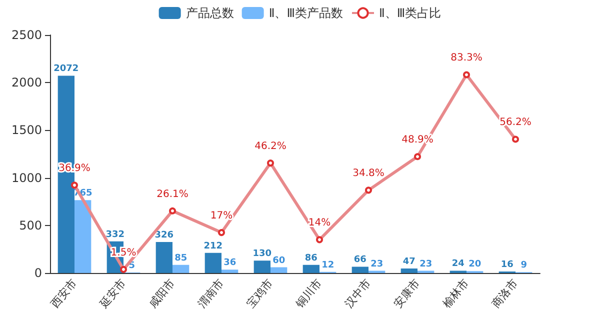 The image size is (600, 333). I want to click on x-tick-label: 咸阳市, so click(162, 293).